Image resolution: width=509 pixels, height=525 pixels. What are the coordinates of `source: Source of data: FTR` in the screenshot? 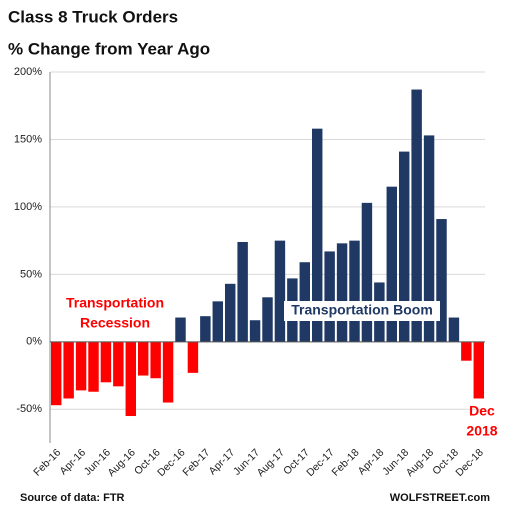 It's located at (72, 498).